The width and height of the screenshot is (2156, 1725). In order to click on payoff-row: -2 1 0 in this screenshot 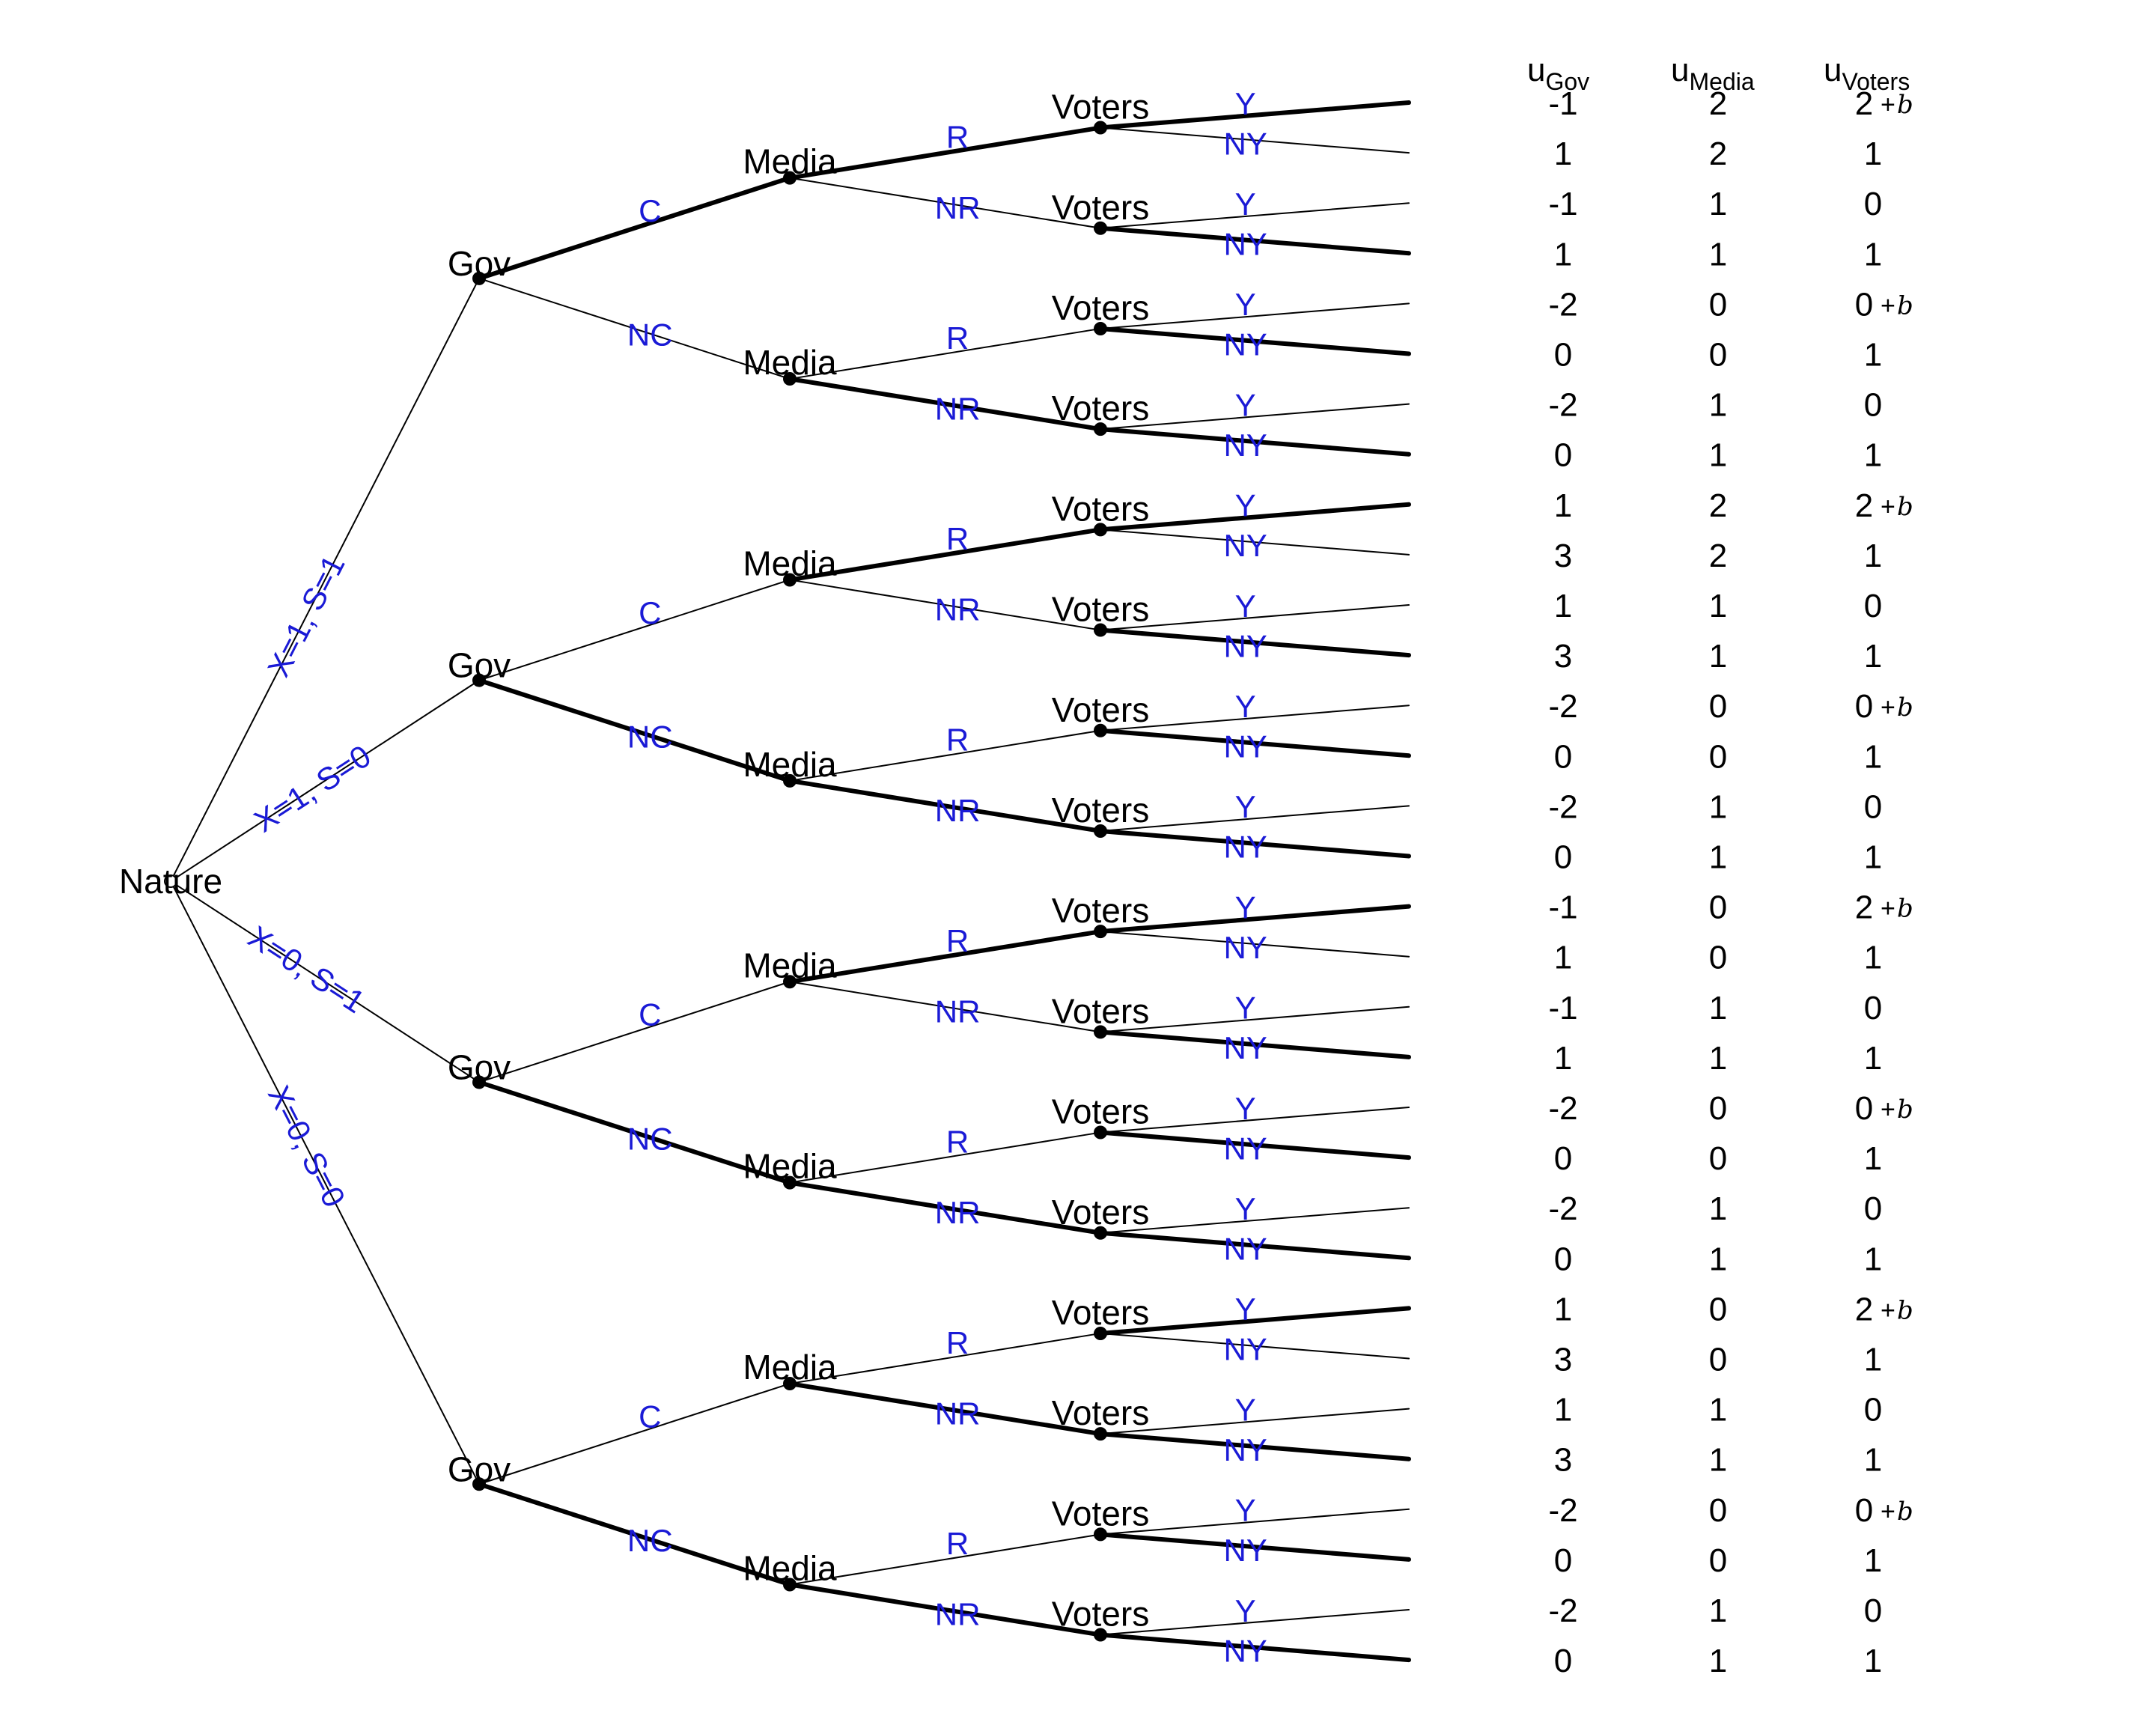, I will do `click(1715, 806)`.